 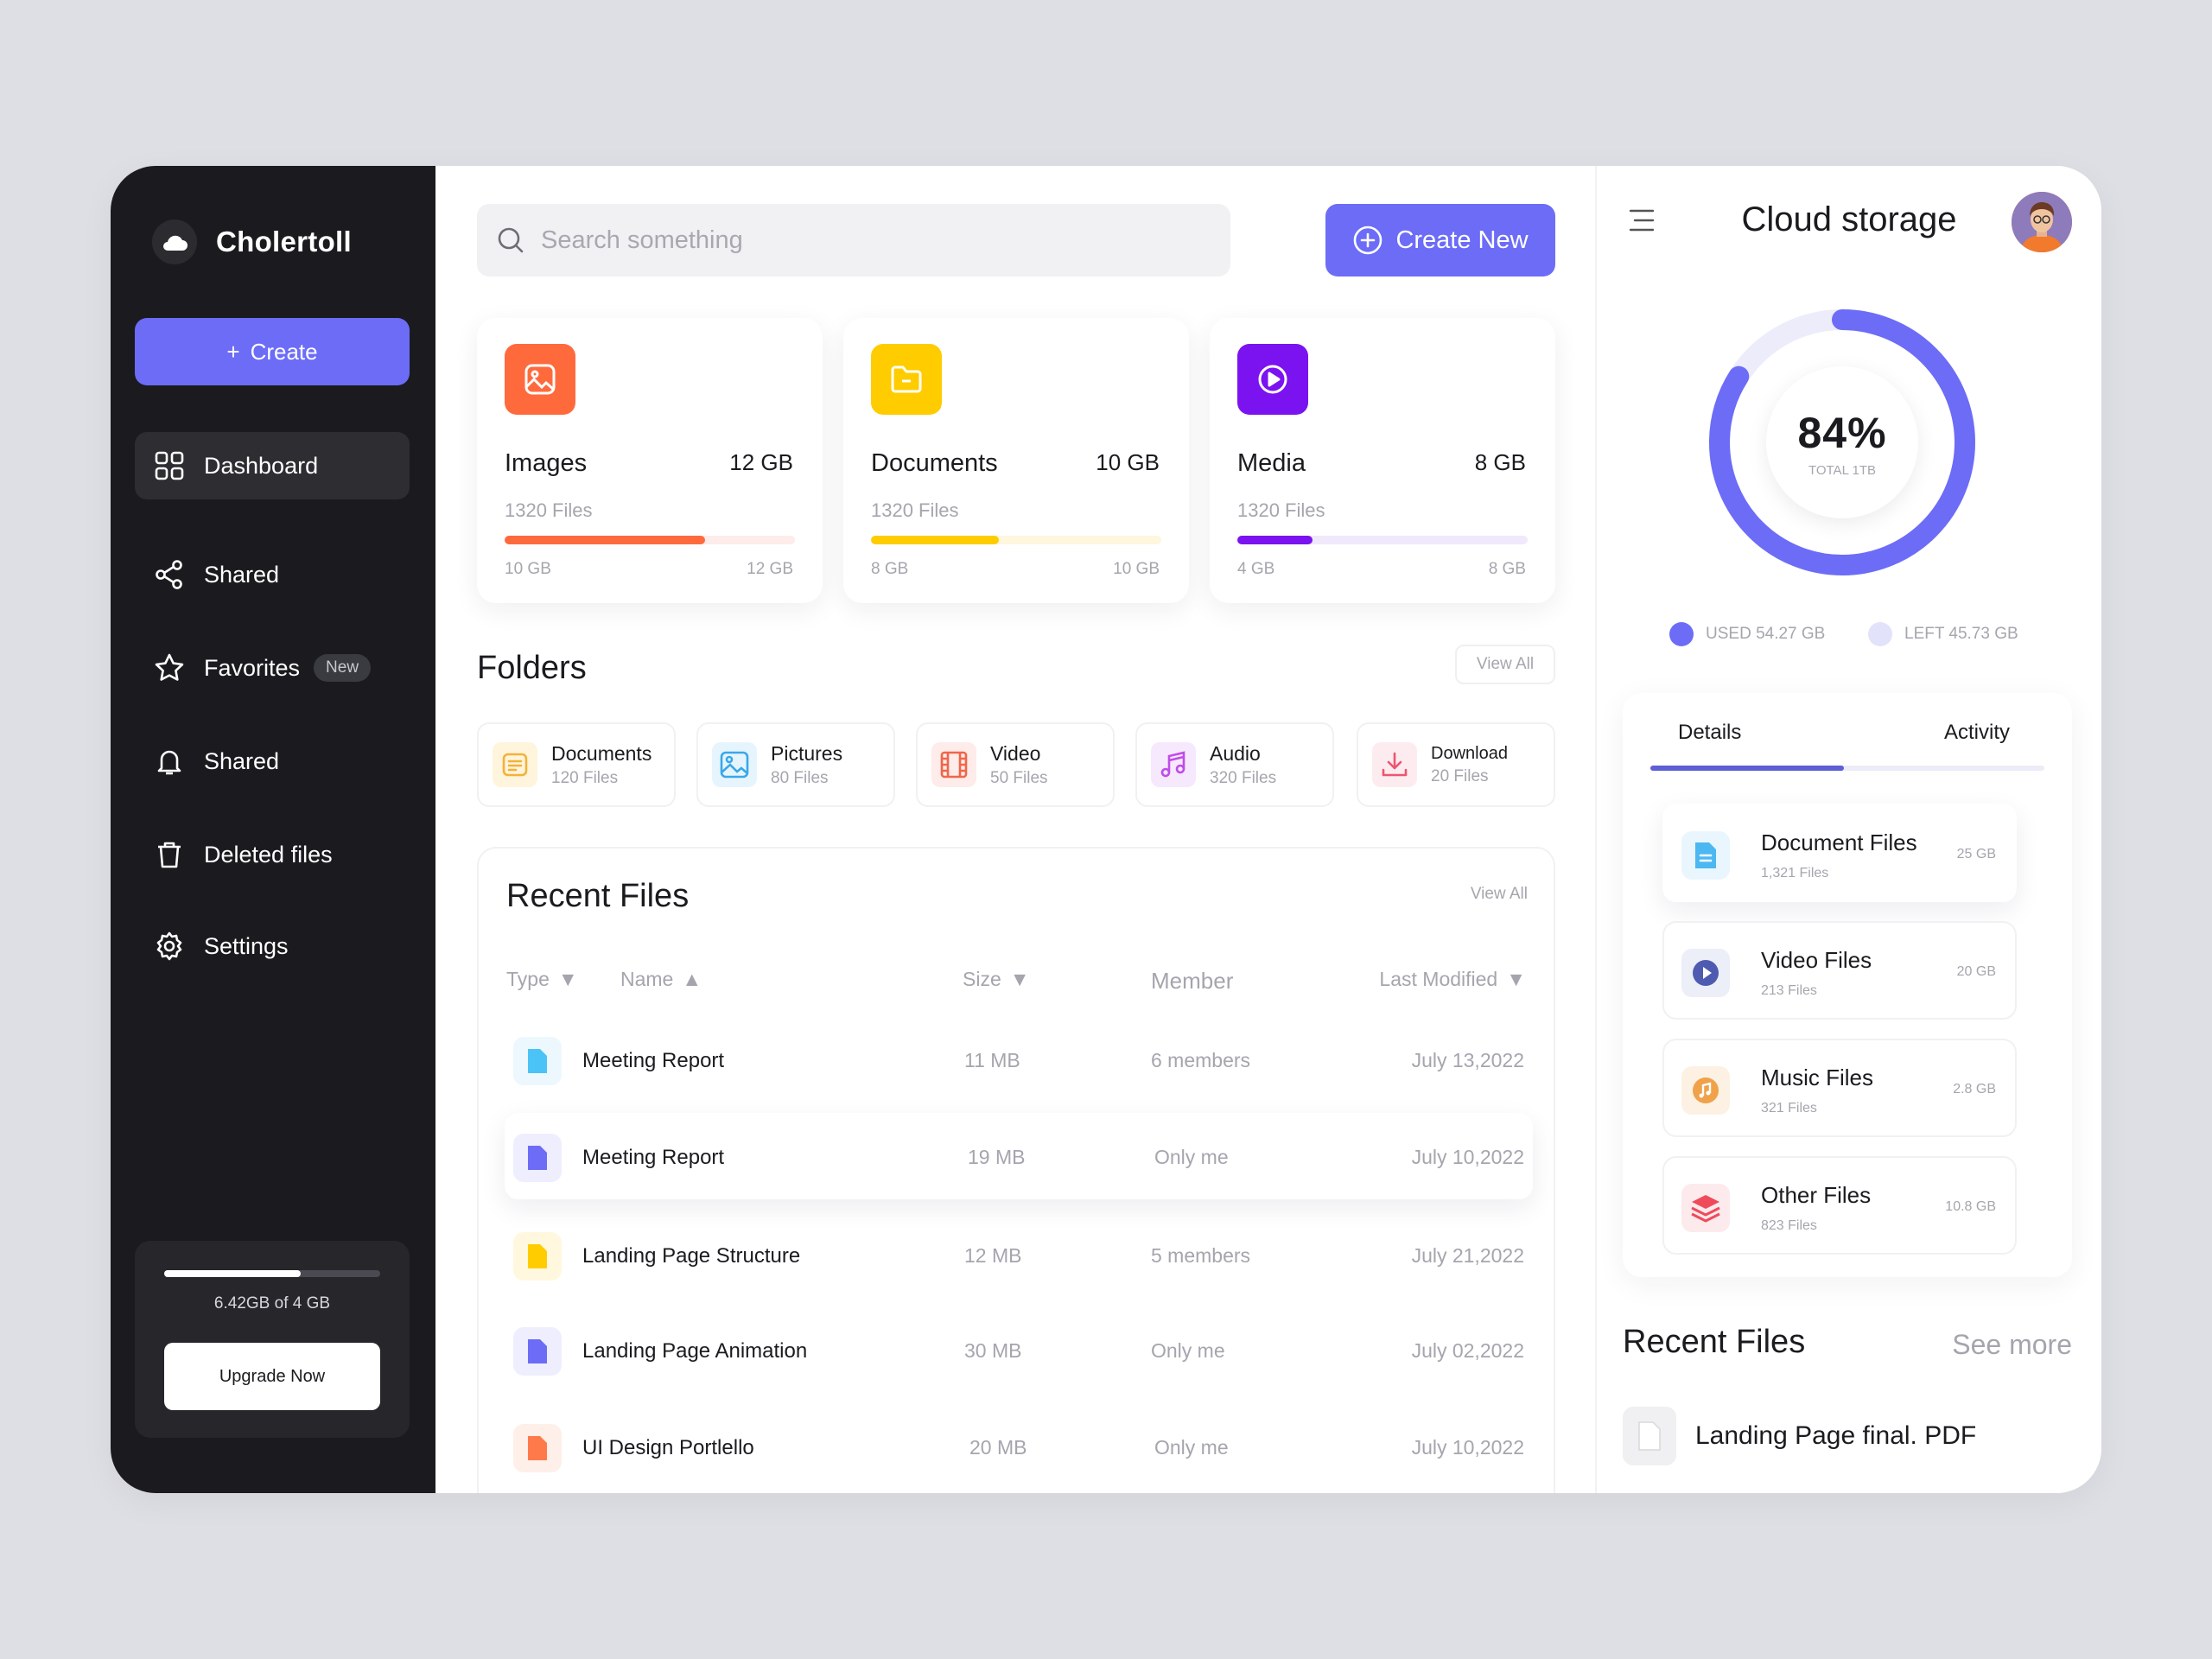 I want to click on folder-name: Audio, so click(x=1235, y=753).